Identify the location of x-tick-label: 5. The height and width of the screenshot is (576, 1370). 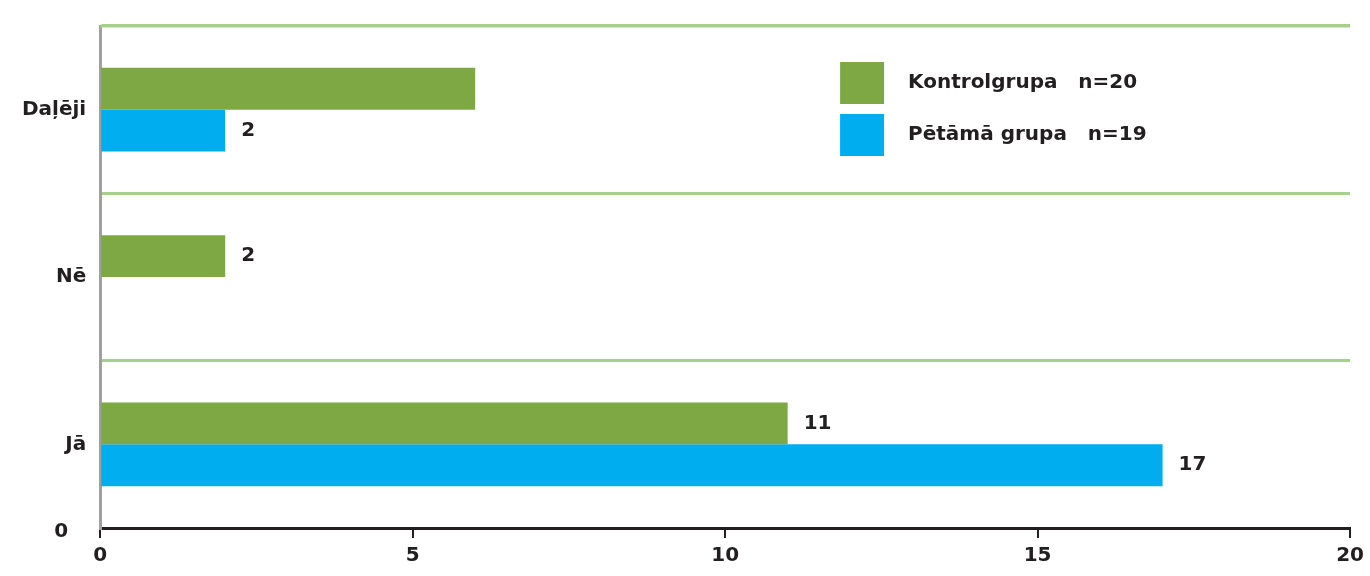
(412, 554).